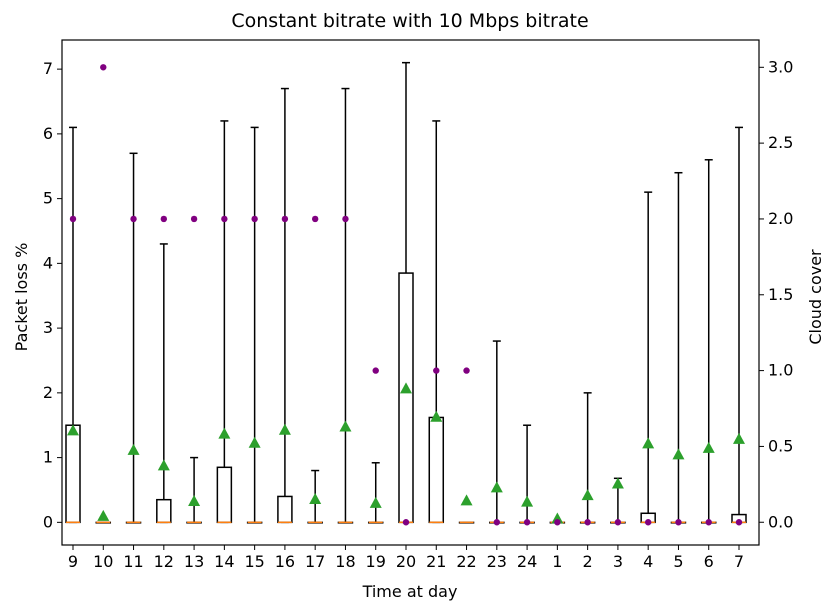 This screenshot has height=604, width=822. I want to click on x-tick-label: 7, so click(739, 561).